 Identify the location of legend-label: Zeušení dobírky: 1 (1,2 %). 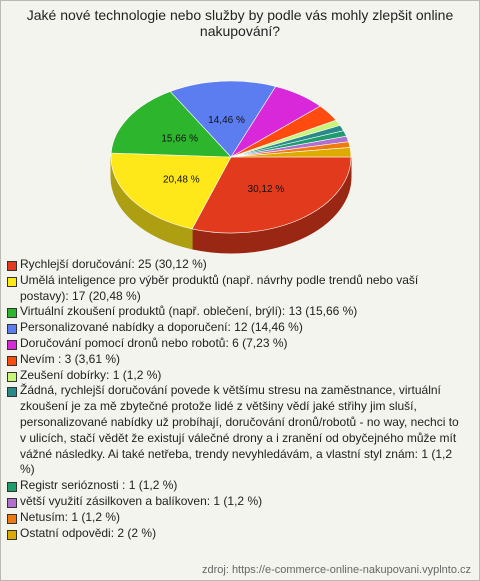
(91, 374).